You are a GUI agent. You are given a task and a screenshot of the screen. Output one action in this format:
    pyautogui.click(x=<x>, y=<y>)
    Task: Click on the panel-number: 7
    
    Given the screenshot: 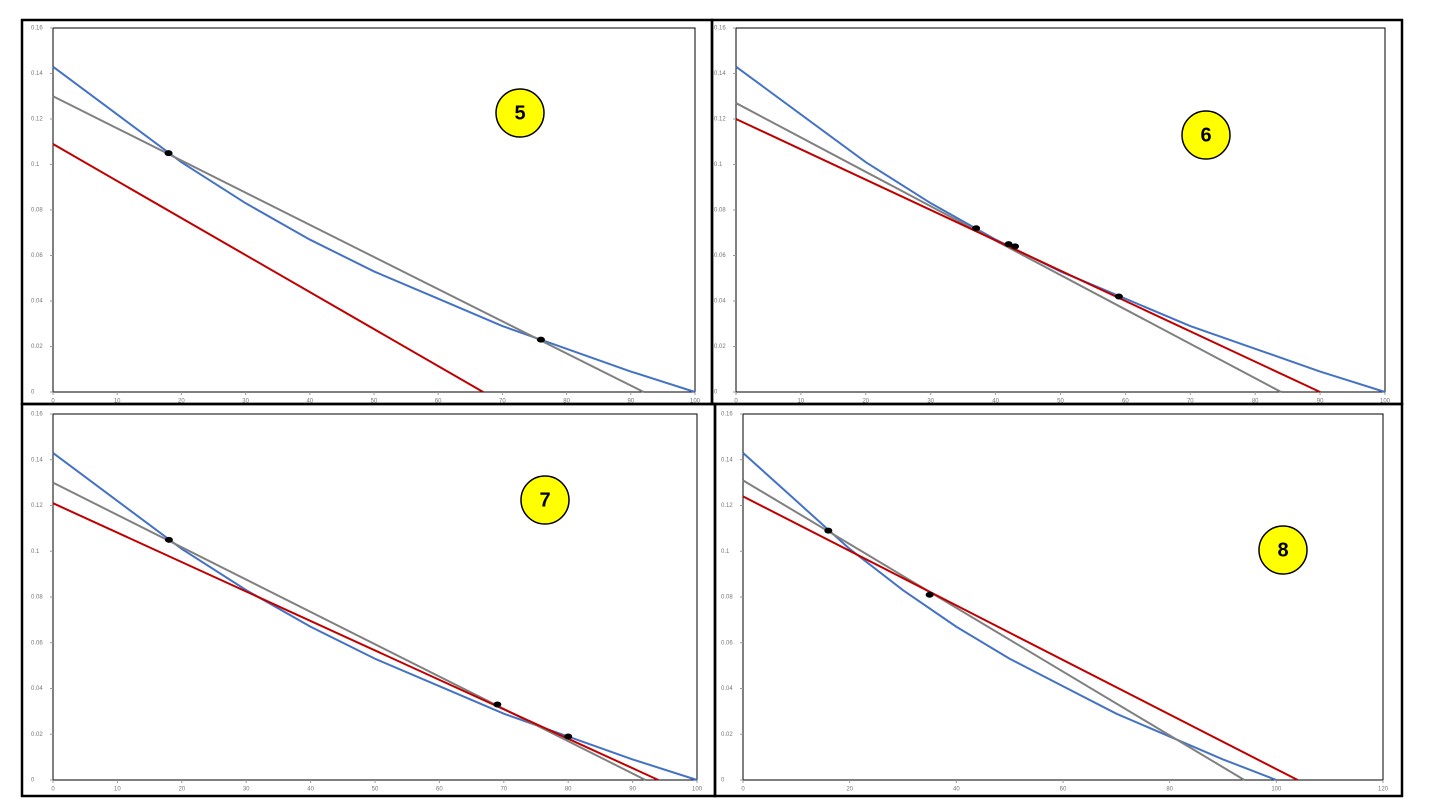 What is the action you would take?
    pyautogui.click(x=544, y=500)
    